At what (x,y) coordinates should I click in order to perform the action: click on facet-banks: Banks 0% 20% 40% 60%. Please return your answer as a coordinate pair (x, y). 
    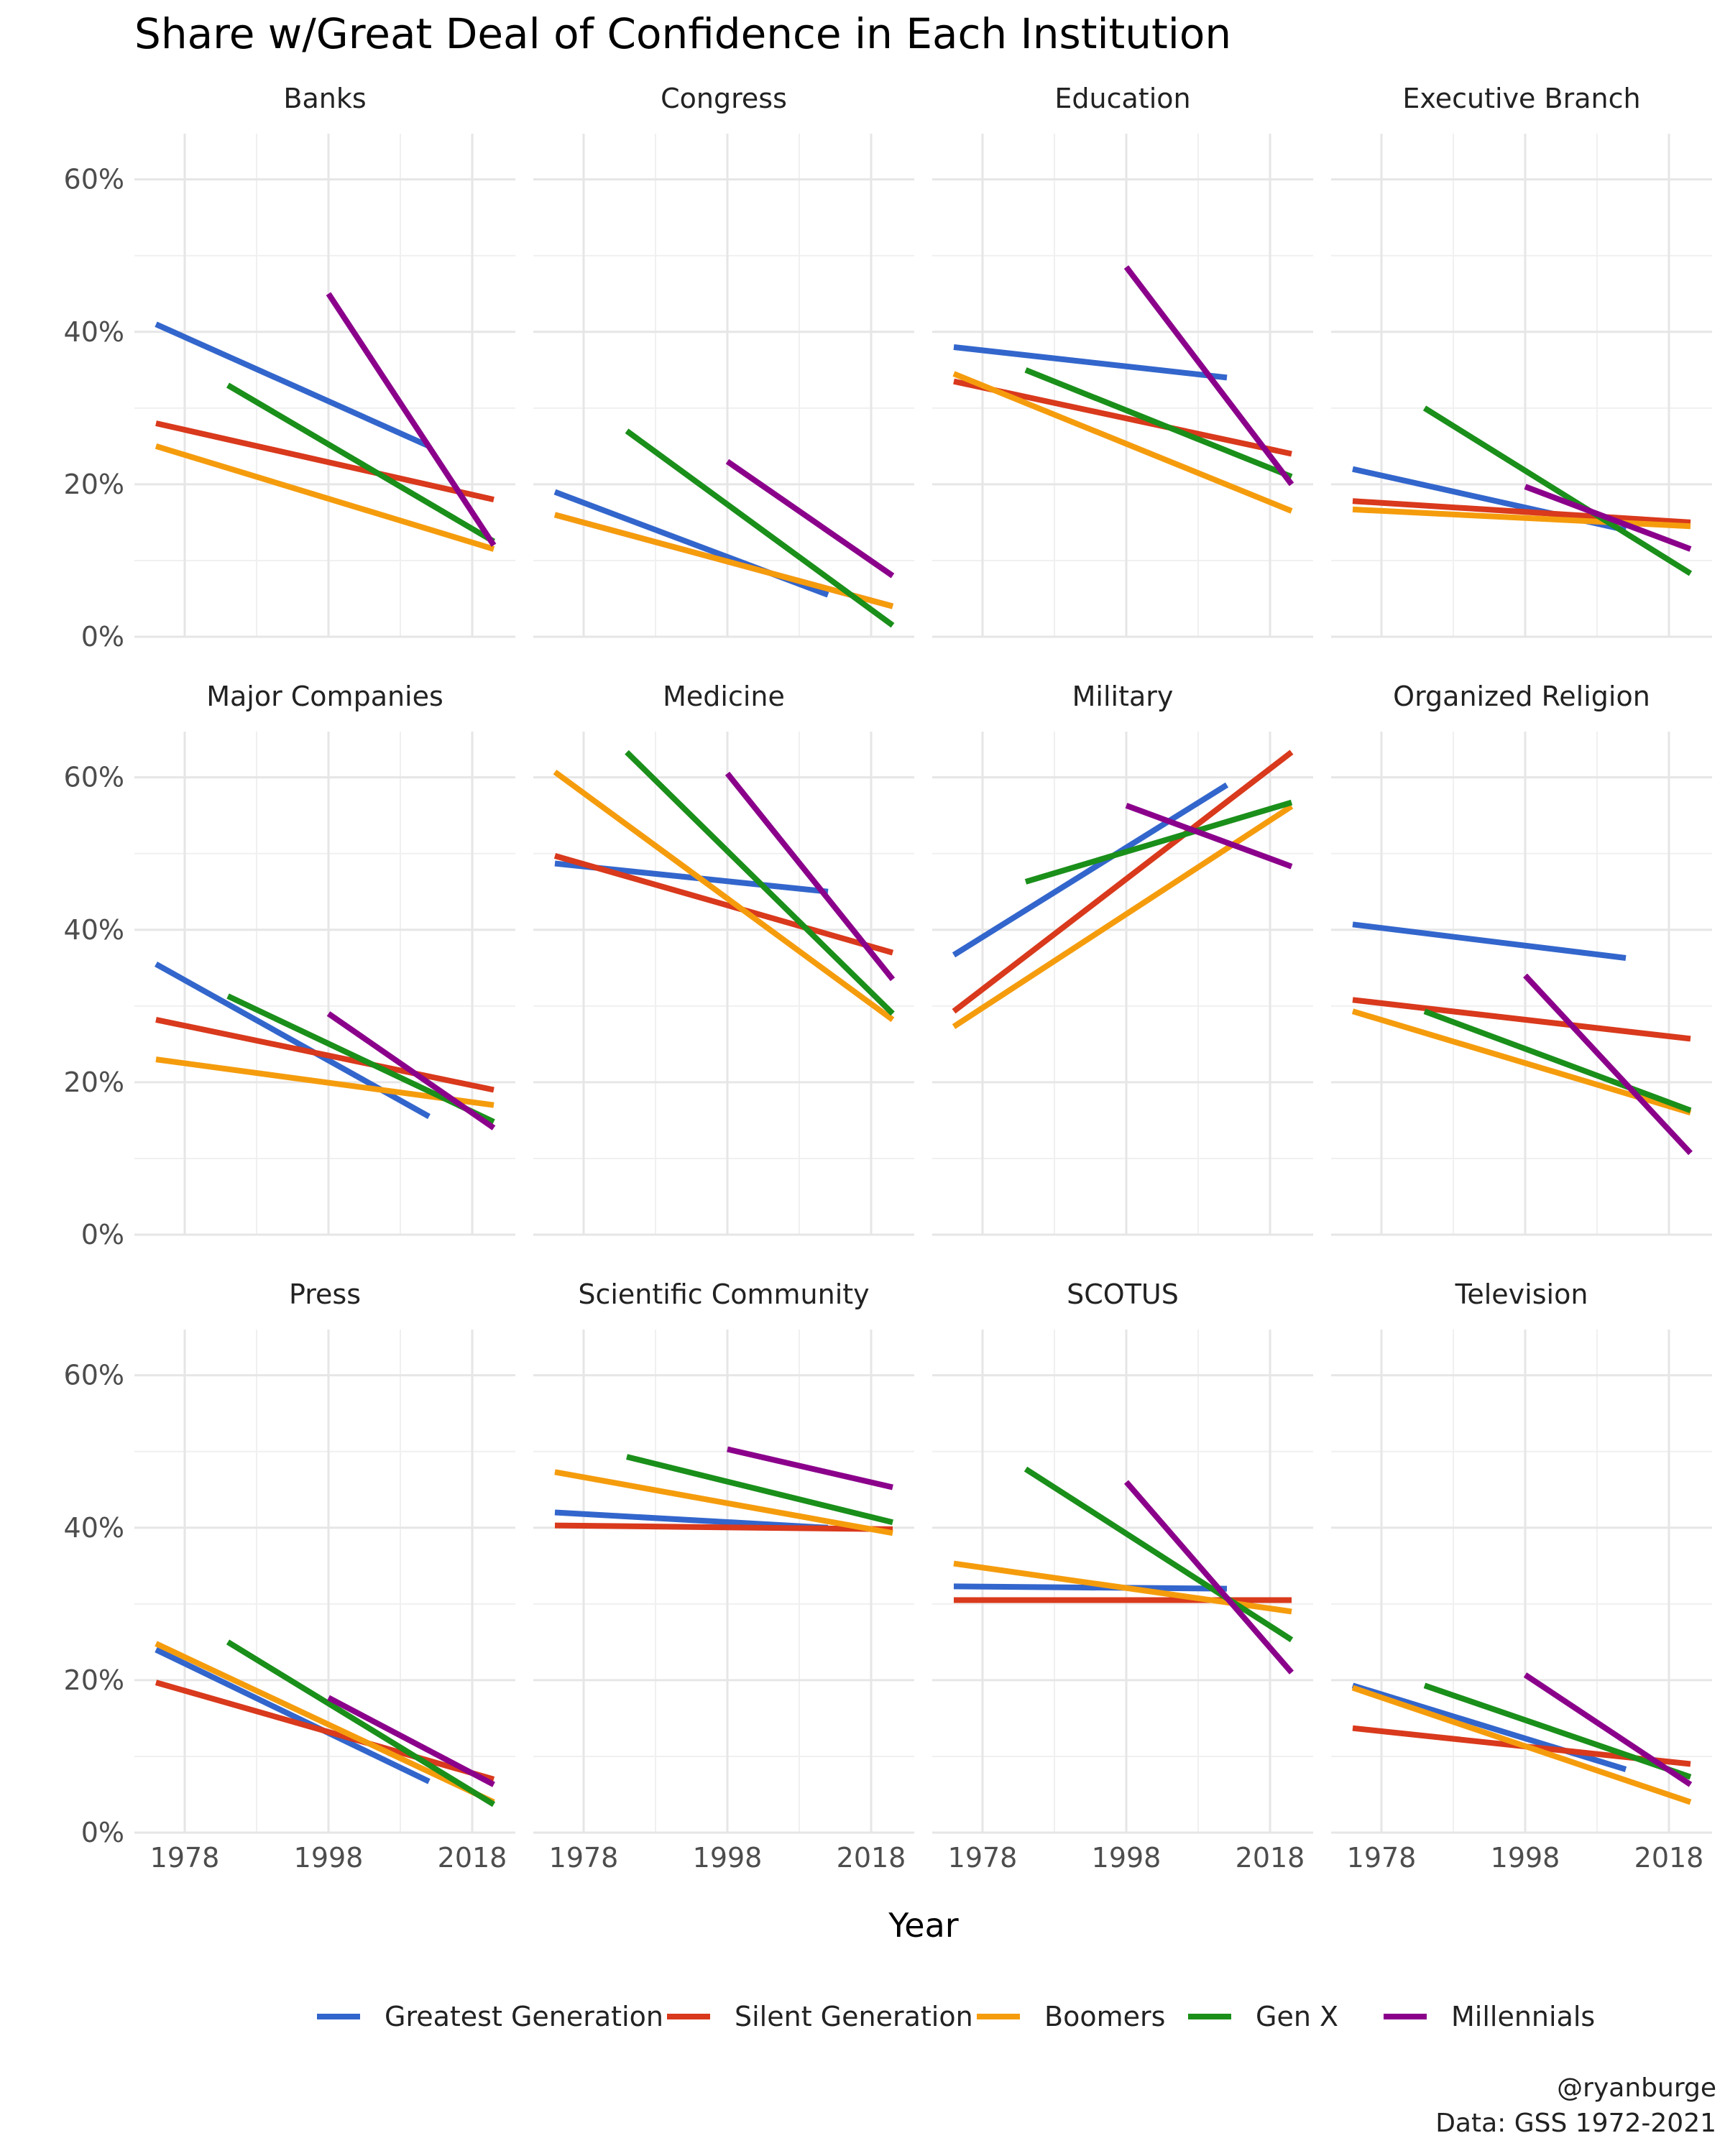
    Looking at the image, I should click on (289, 368).